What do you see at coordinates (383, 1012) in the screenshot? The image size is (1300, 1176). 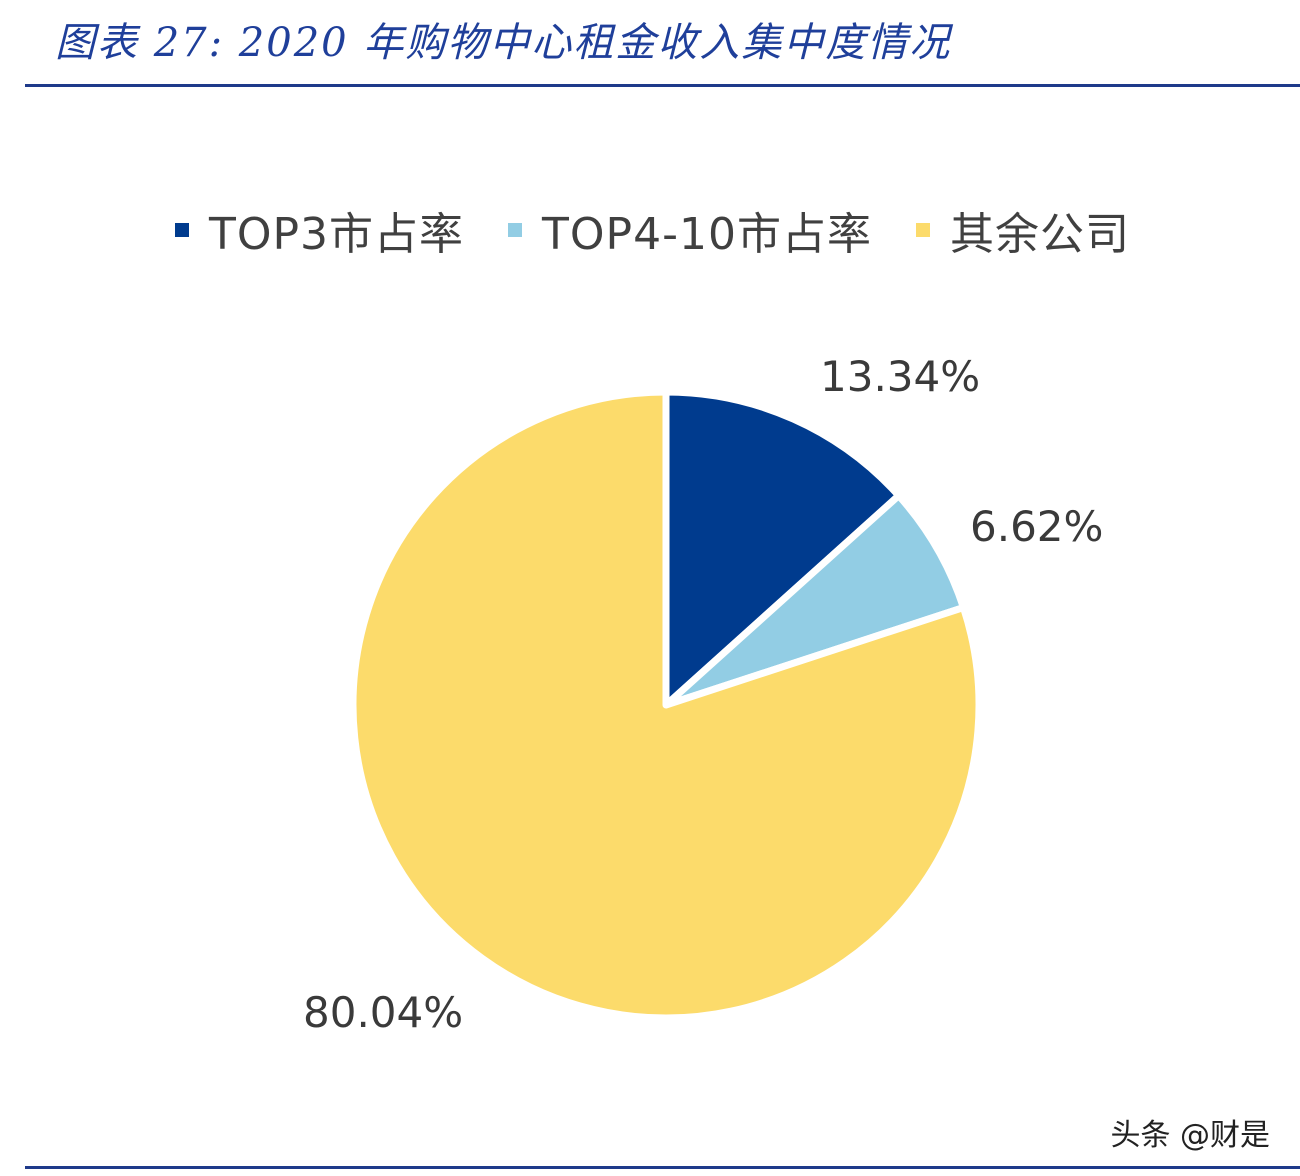 I see `data-label-others: 80.04%` at bounding box center [383, 1012].